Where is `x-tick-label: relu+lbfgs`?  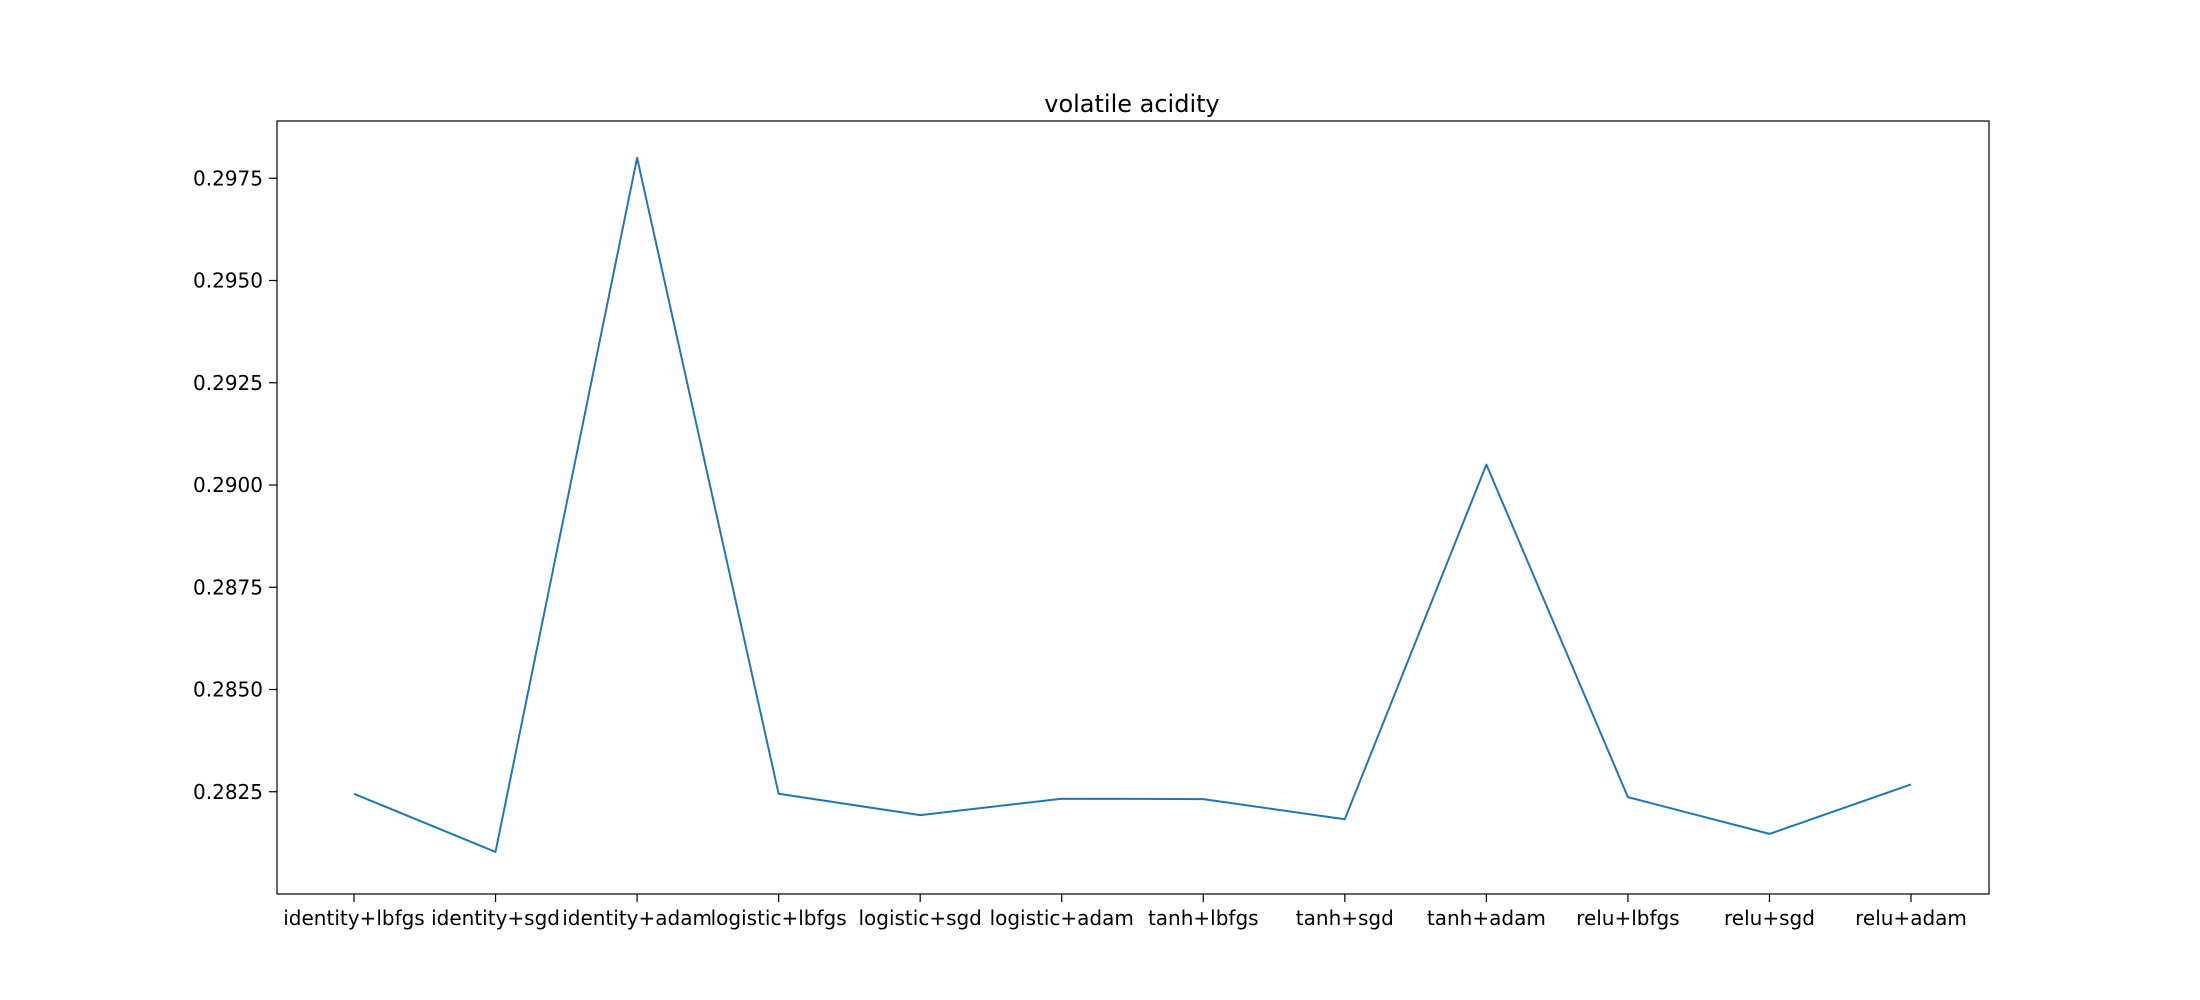
x-tick-label: relu+lbfgs is located at coordinates (1628, 918).